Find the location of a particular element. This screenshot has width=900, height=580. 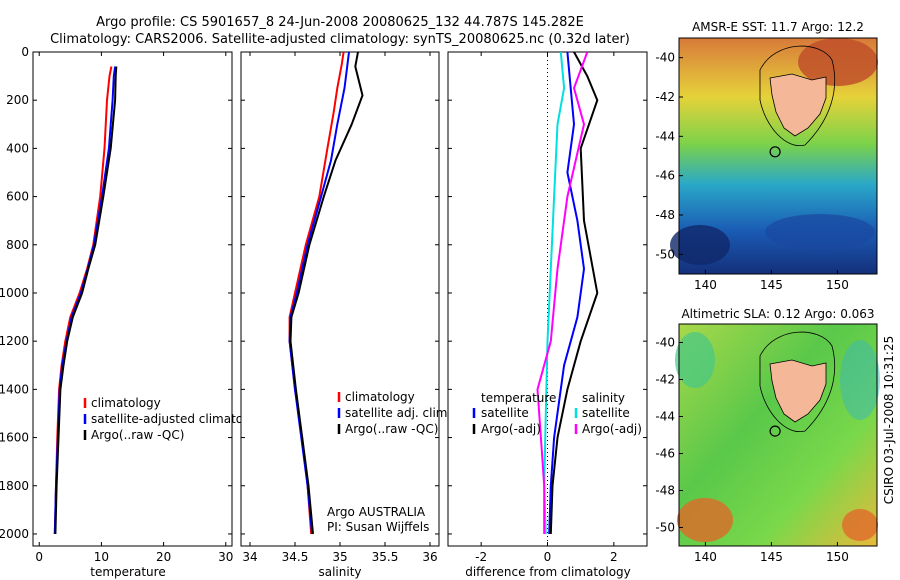

sst-map-title: AMSR-E SST: 11.7 Argo: 12.2 is located at coordinates (778, 27).